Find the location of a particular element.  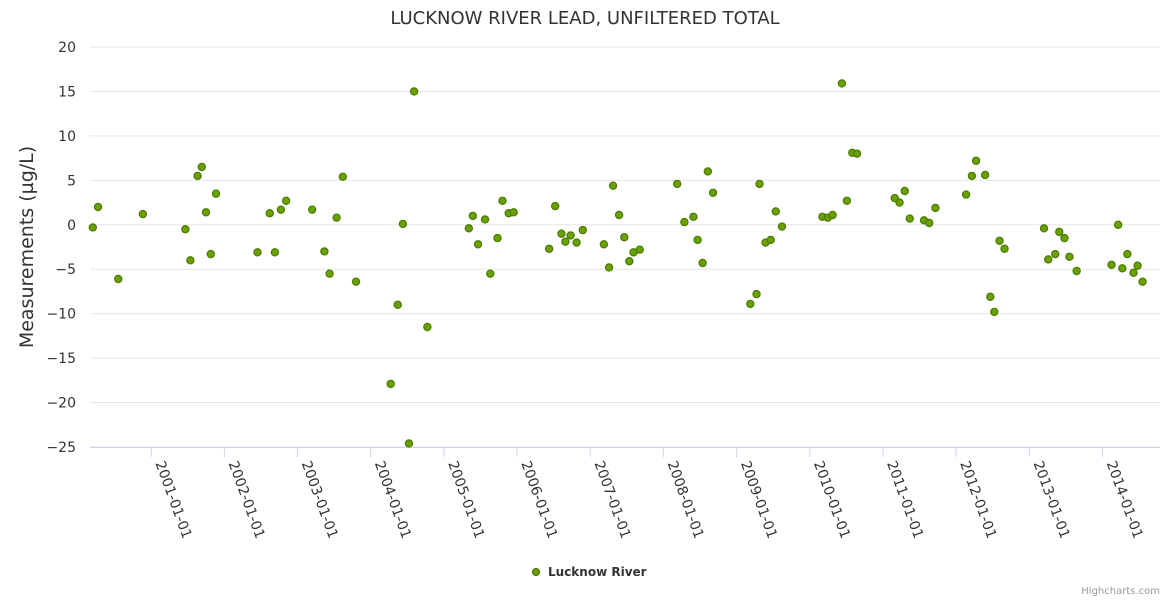

credits-link: Highcharts.com is located at coordinates (1120, 591).